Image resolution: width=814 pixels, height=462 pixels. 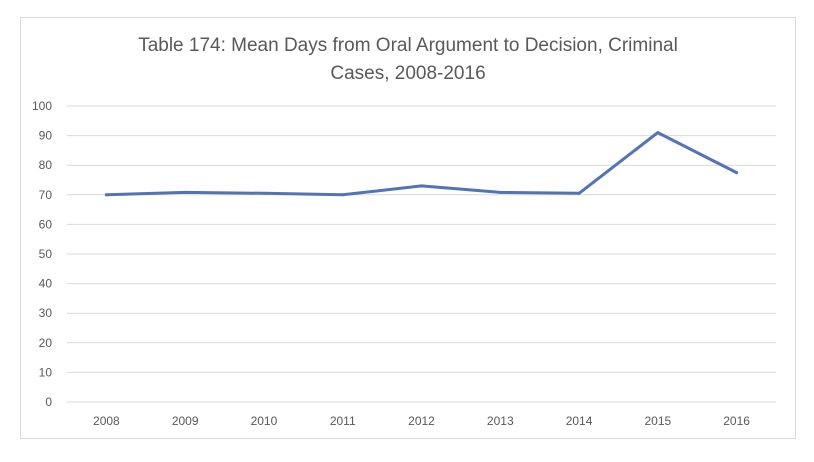 I want to click on x-tick-label: 2016, so click(x=736, y=421).